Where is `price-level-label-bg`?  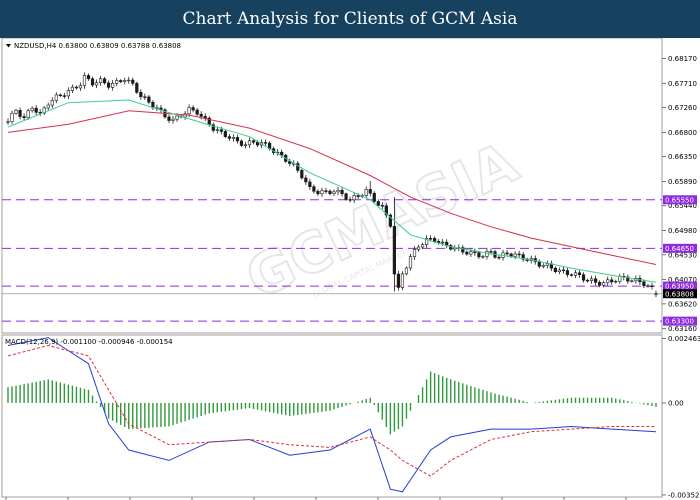 price-level-label-bg is located at coordinates (680, 248).